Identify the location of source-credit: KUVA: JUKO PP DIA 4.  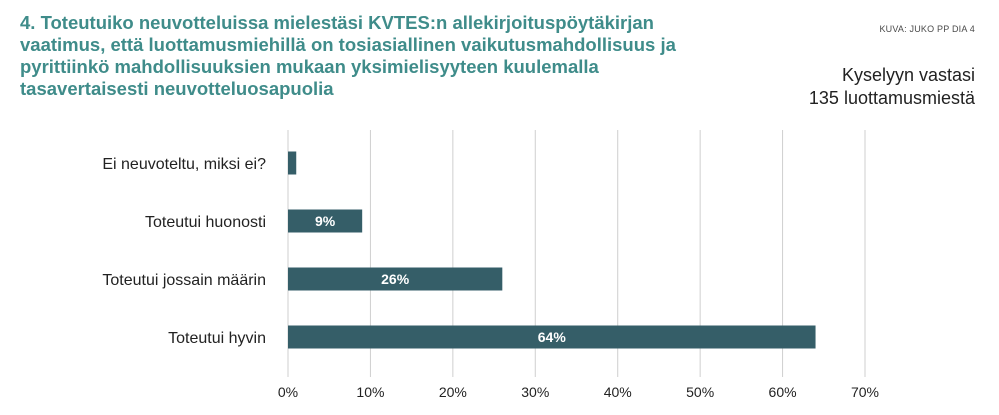
(927, 29).